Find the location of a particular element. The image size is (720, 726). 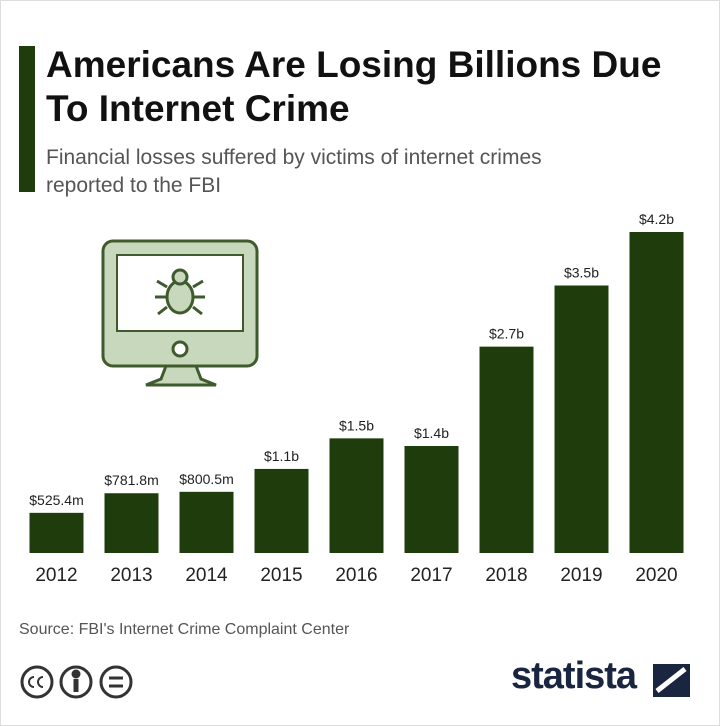

x-tick-label: 2013 is located at coordinates (131, 575).